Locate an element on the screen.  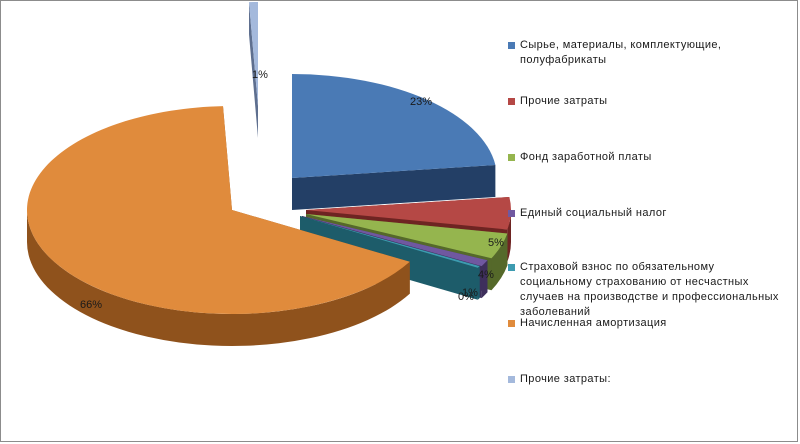
data-label-1: 5% is located at coordinates (496, 243).